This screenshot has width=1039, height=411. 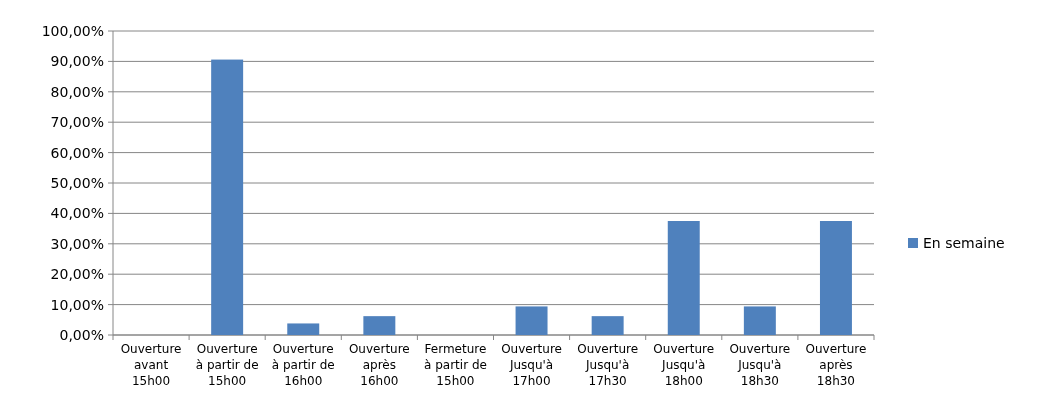 What do you see at coordinates (77, 243) in the screenshot?
I see `y-tick-label: 30,00%` at bounding box center [77, 243].